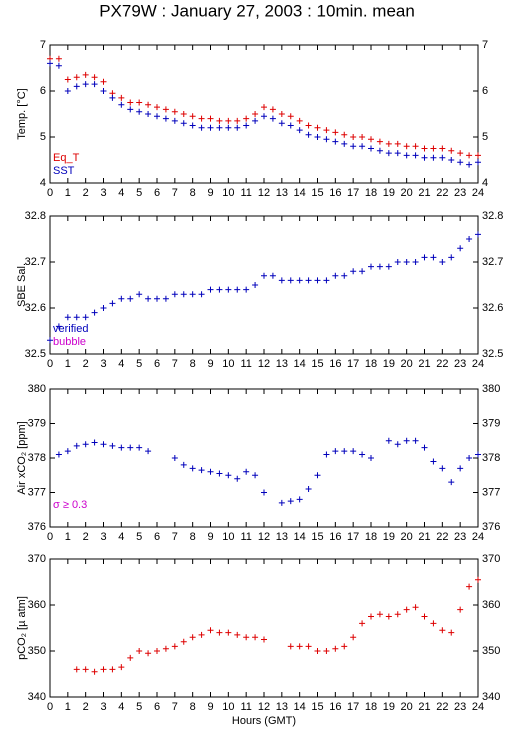 This screenshot has width=515, height=744. I want to click on y-tick-label: 350, so click(37, 651).